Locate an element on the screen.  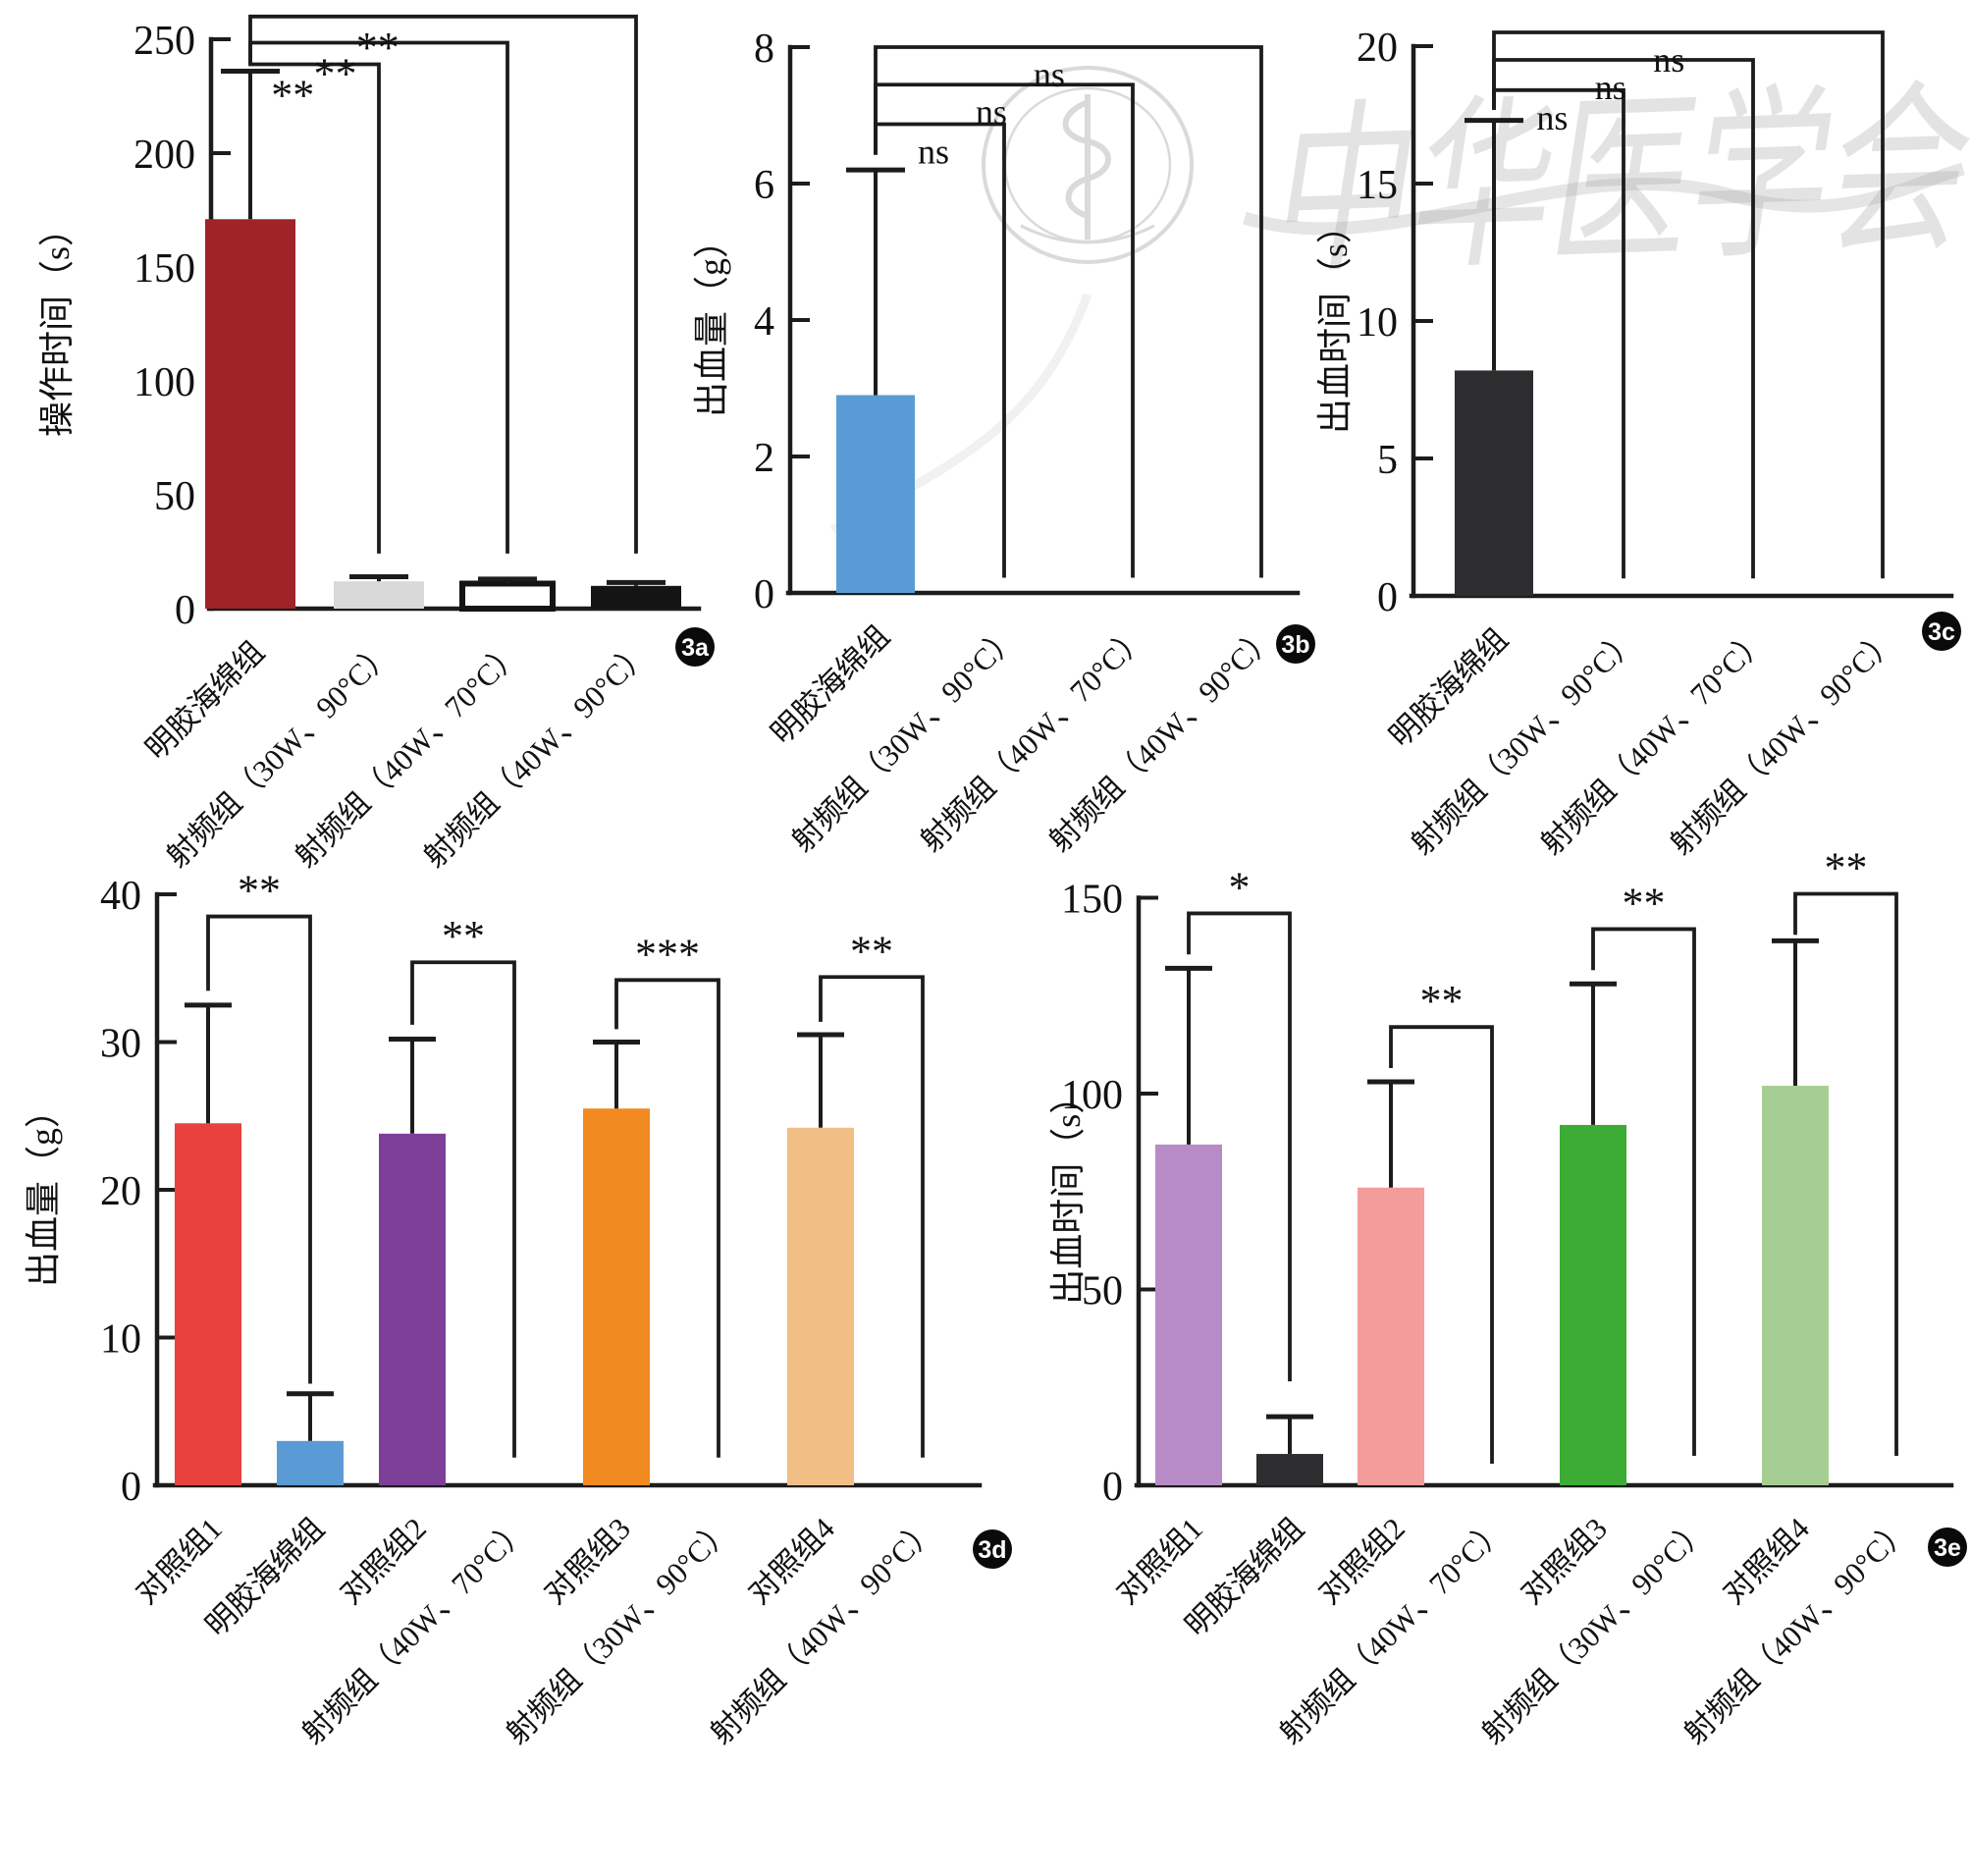
bar-射频组（30W、90°C） is located at coordinates (379, 595).